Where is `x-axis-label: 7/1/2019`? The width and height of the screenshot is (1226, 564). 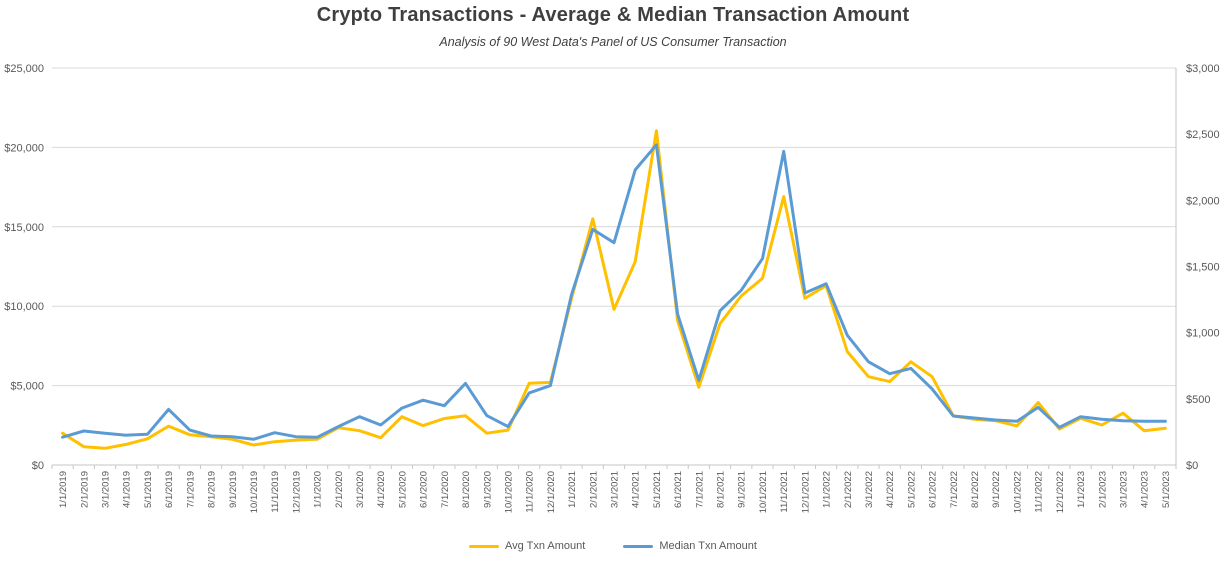 x-axis-label: 7/1/2019 is located at coordinates (190, 489).